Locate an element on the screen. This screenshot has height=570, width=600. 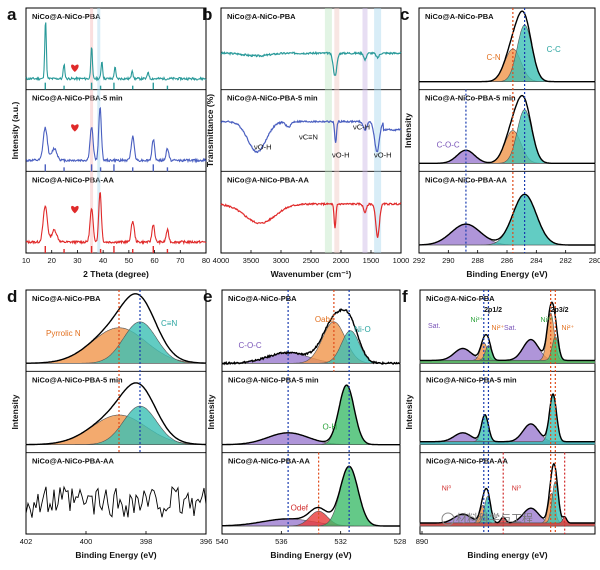
x-tick-label: 4000 is located at coordinates (221, 260).